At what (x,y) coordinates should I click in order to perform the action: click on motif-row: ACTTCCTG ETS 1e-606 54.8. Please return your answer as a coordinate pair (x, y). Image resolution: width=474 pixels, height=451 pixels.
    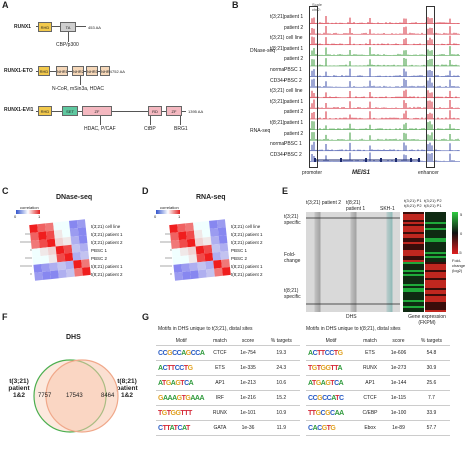
    Looking at the image, I should click on (378, 353).